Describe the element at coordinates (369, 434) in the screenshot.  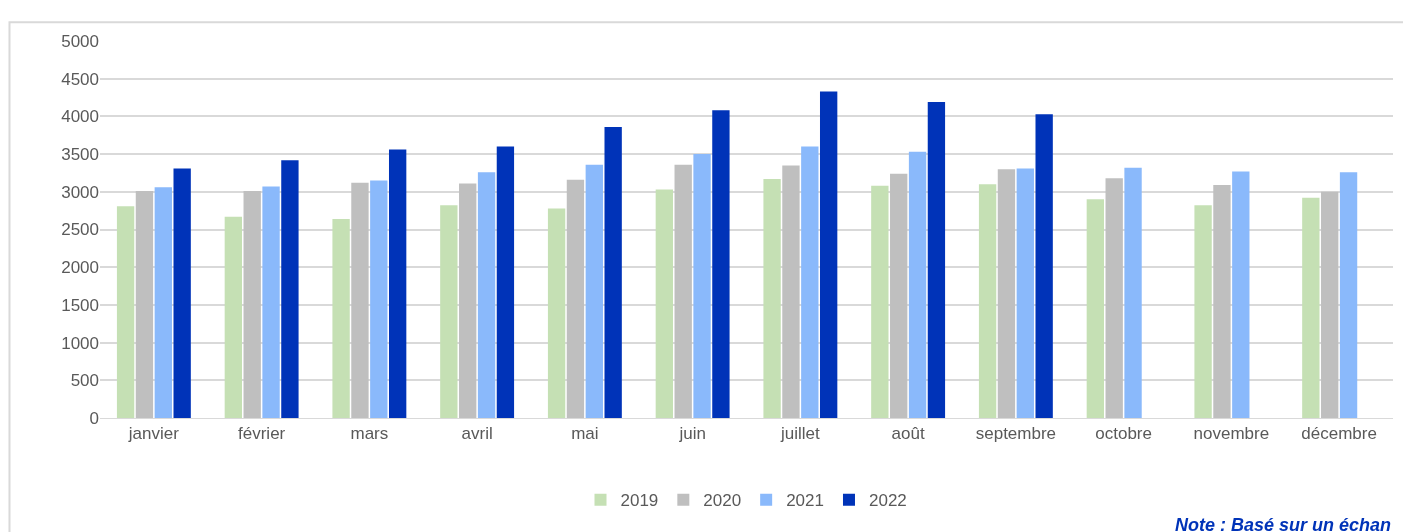
I see `x-tick-label: mars` at that location.